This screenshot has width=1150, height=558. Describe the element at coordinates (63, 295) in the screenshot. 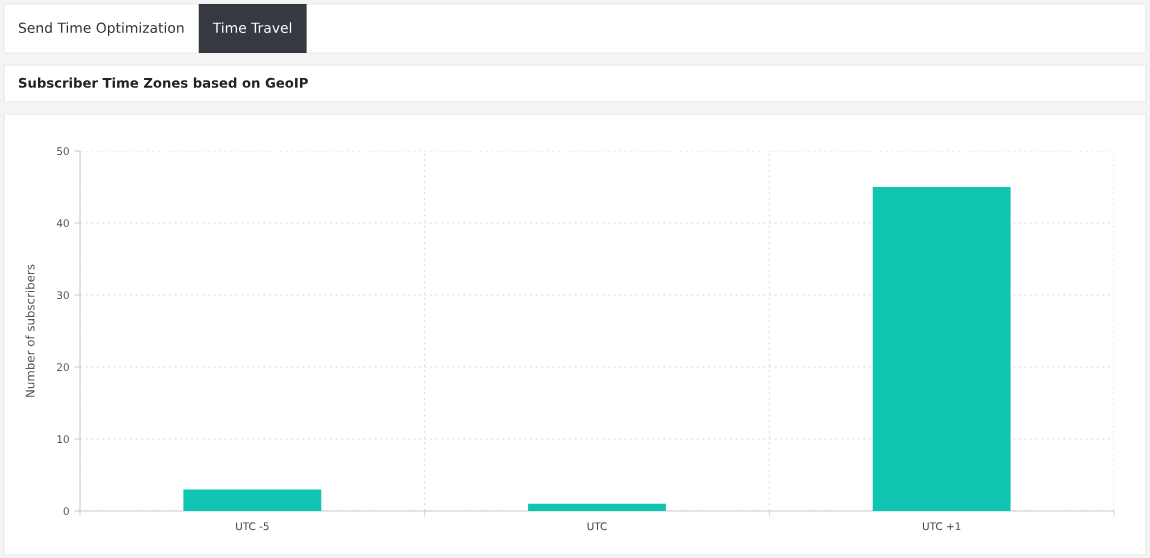

I see `y-tick-label: 30` at that location.